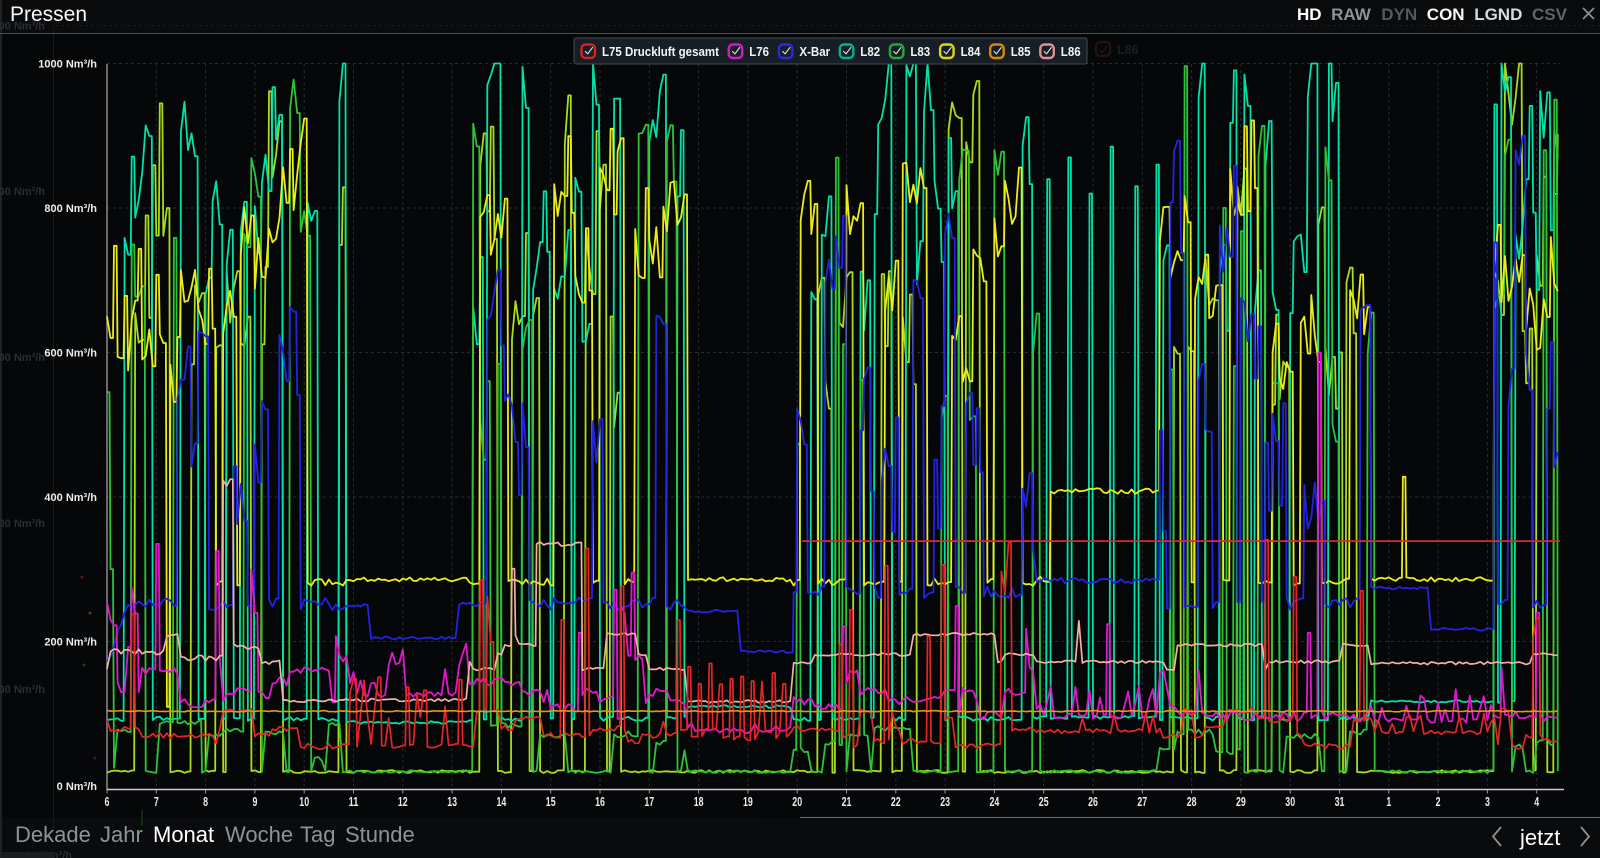  I want to click on svg-text: jetzt, so click(1539, 837).